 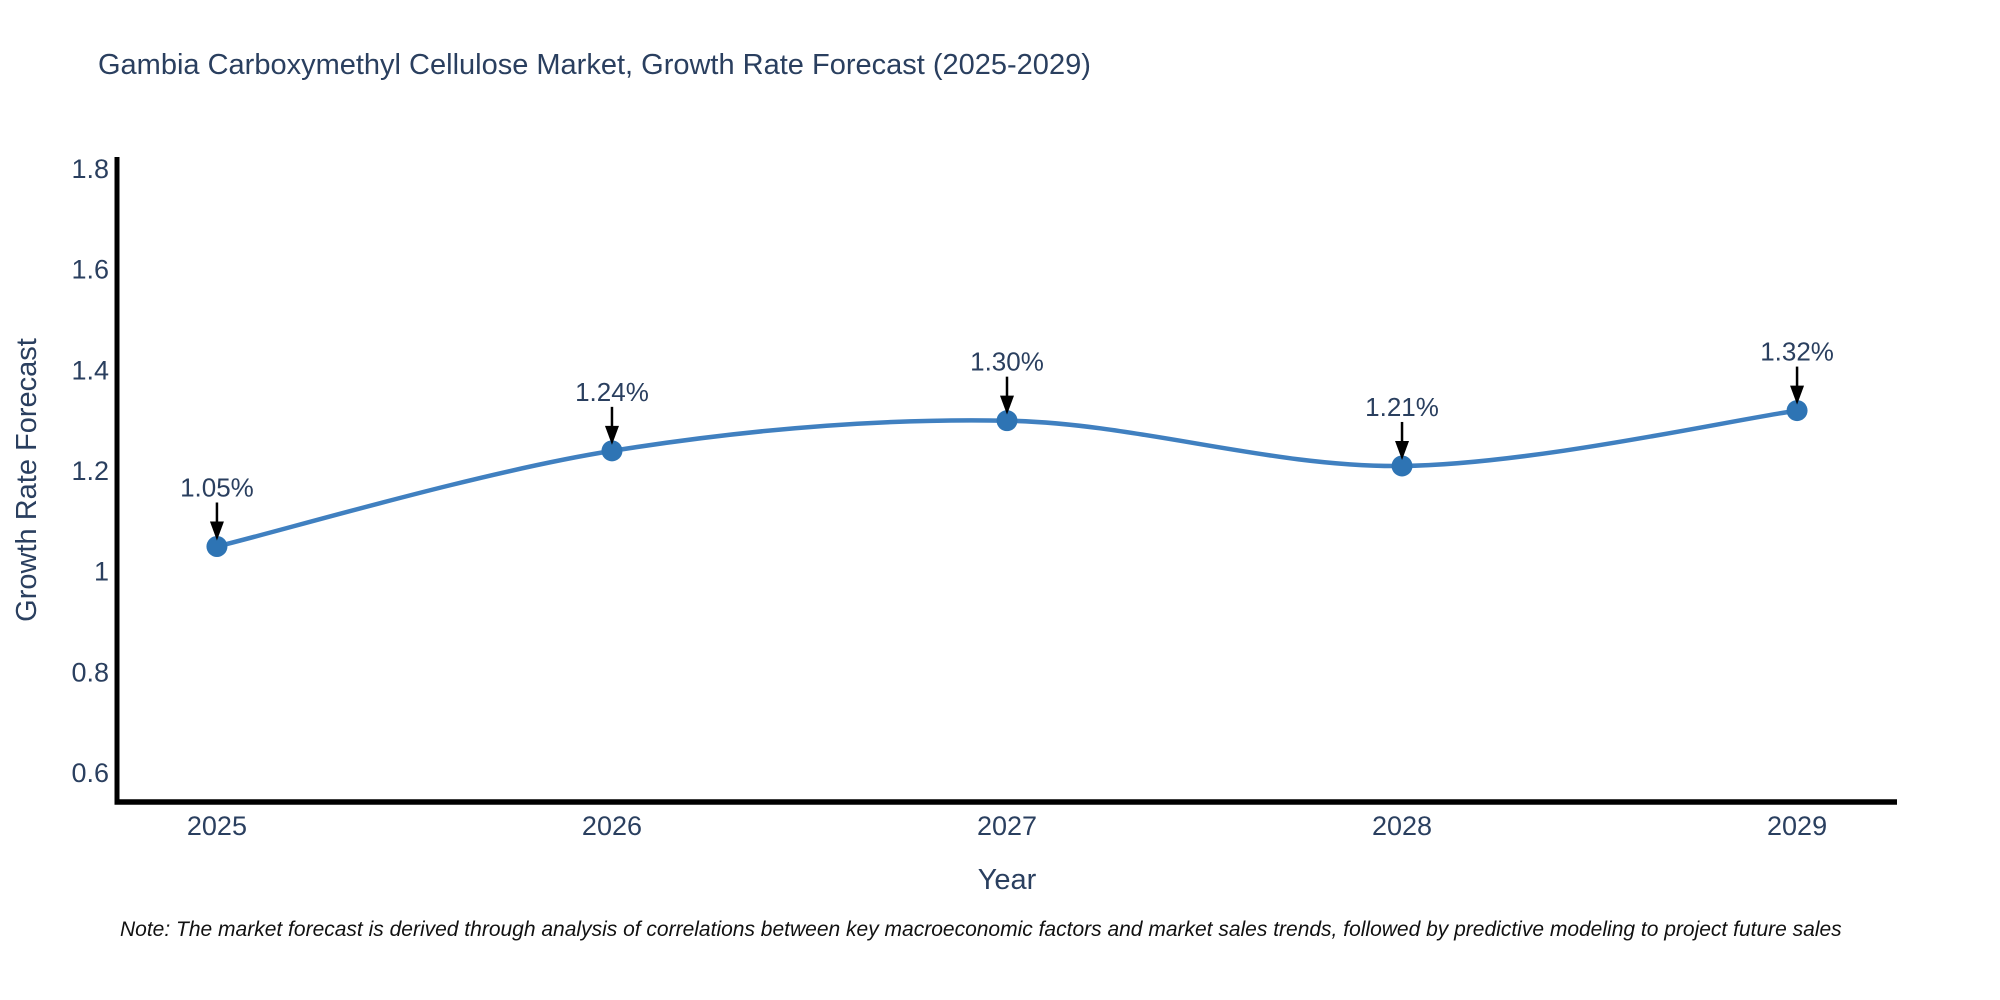 I want to click on y-tick-label: 0.8, so click(x=90, y=672).